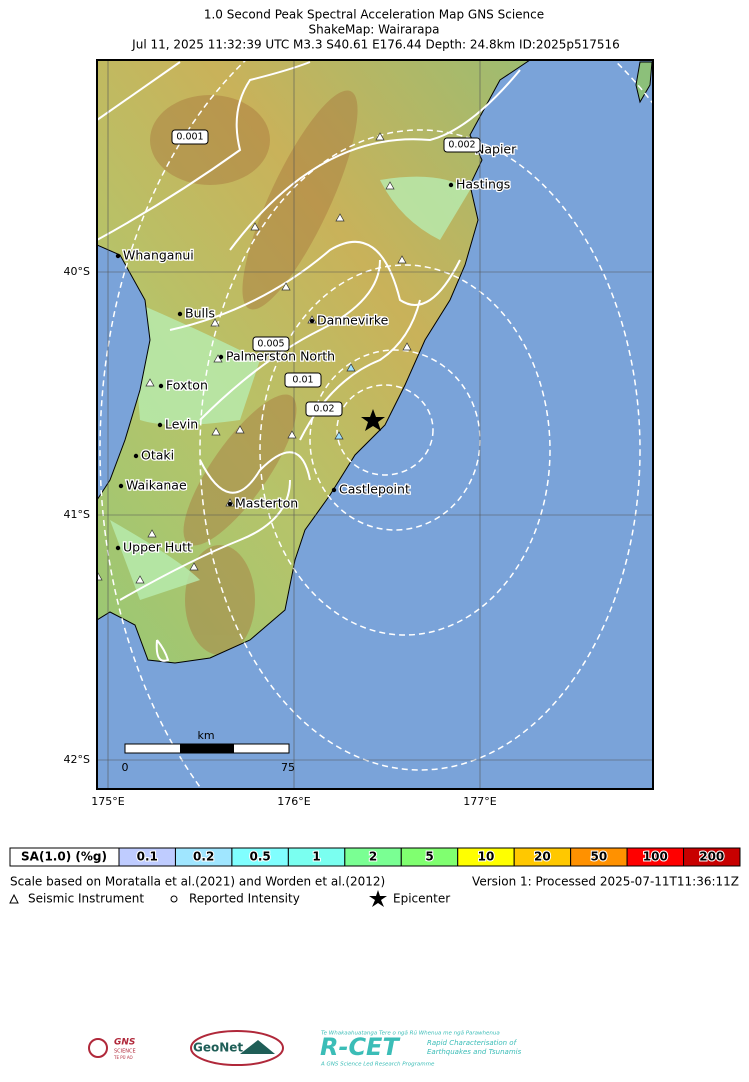 This screenshot has height=1082, width=749. Describe the element at coordinates (599, 857) in the screenshot. I see `colorbar-label: 50` at that location.